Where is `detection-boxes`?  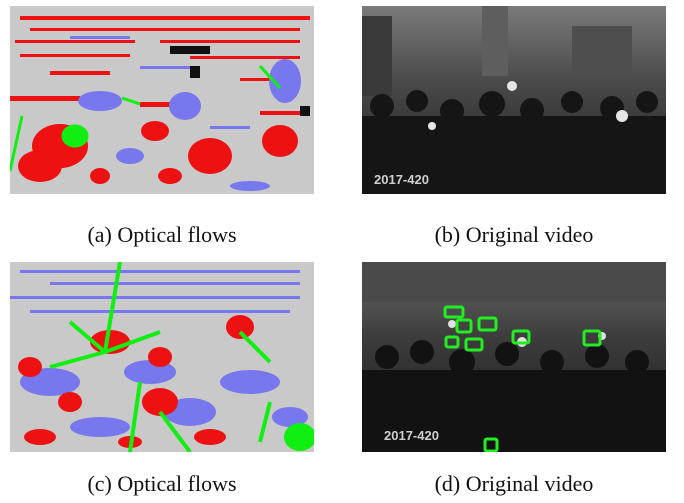 detection-boxes is located at coordinates (522, 378).